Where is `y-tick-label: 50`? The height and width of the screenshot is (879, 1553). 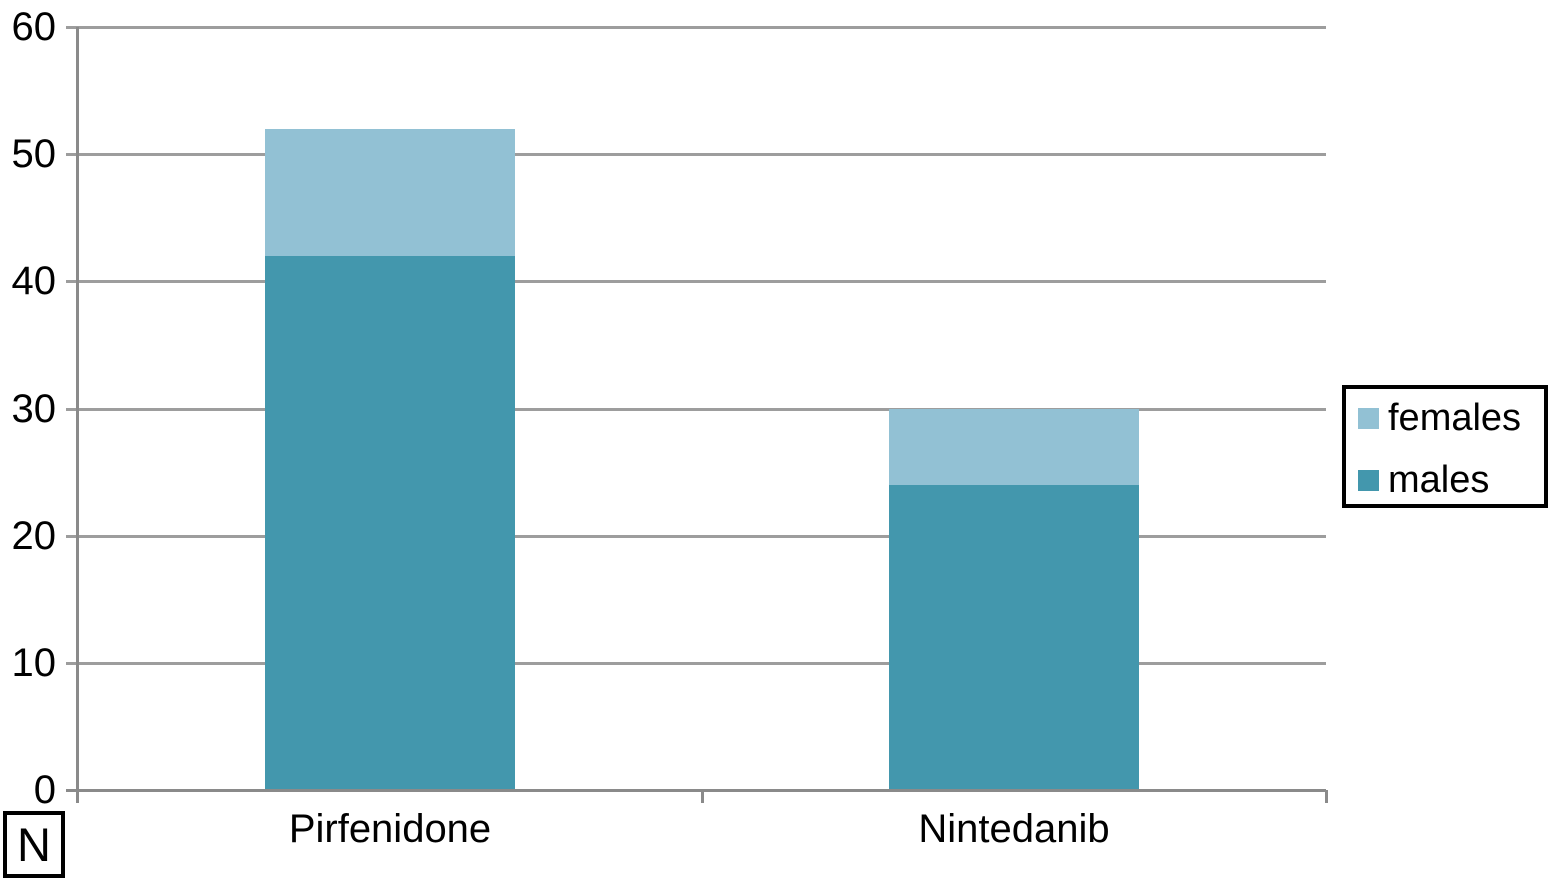 y-tick-label: 50 is located at coordinates (34, 154).